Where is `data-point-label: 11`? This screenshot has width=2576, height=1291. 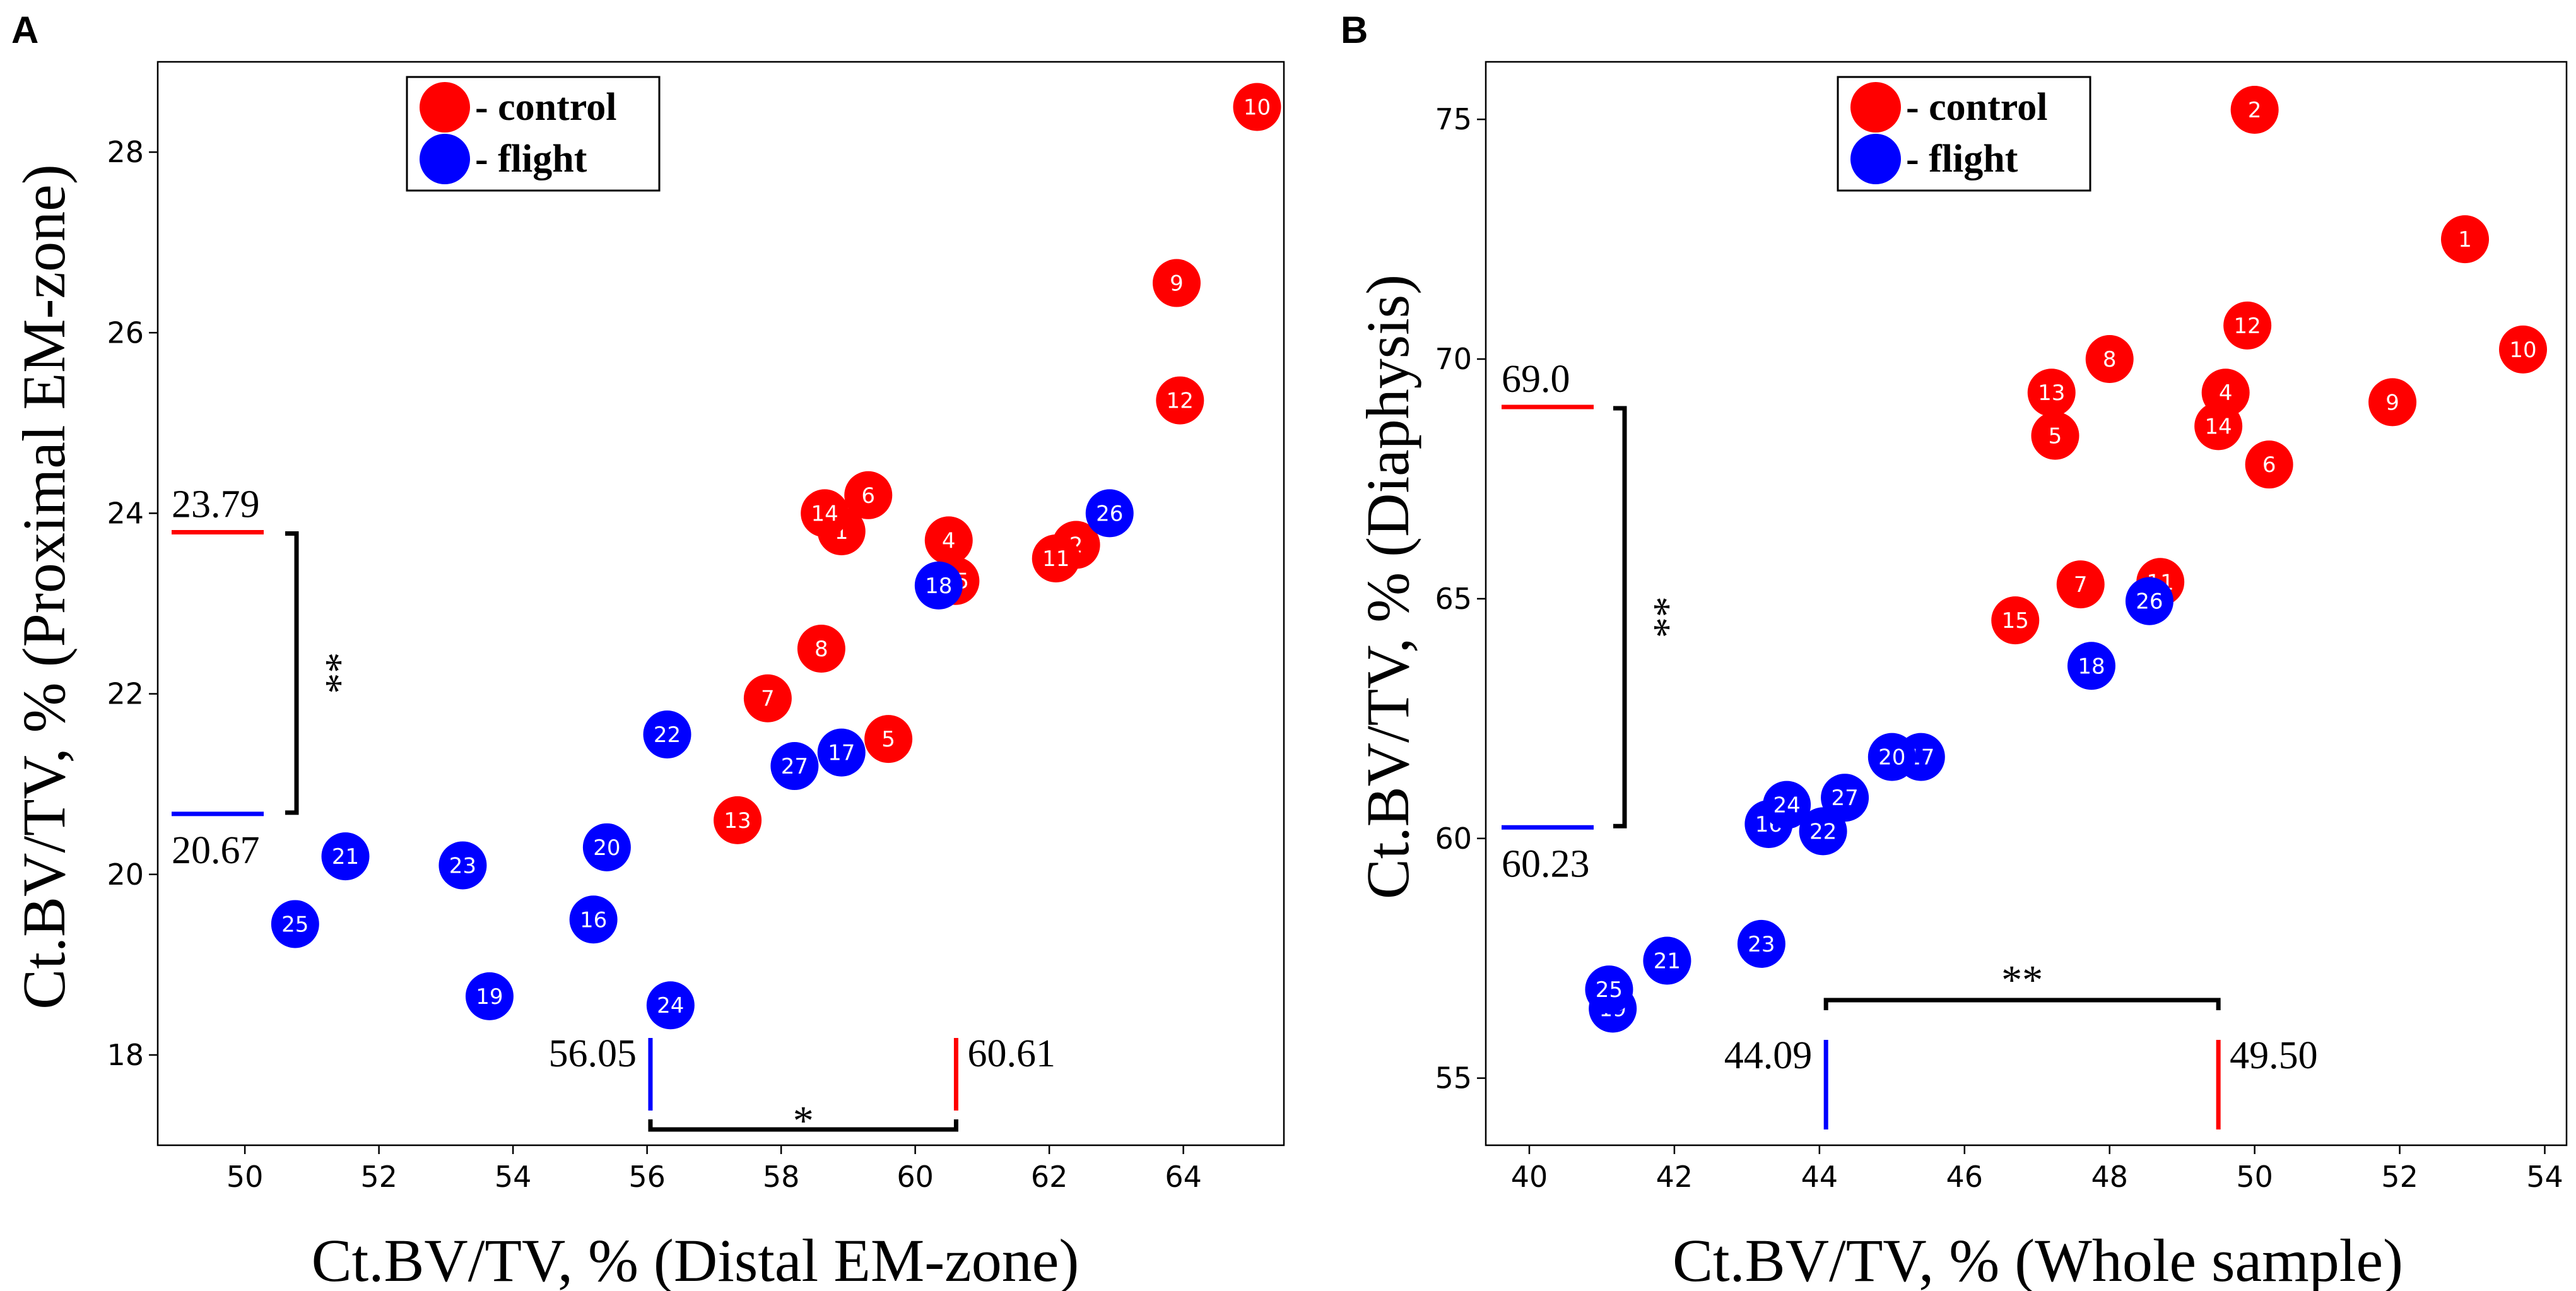 data-point-label: 11 is located at coordinates (1055, 559).